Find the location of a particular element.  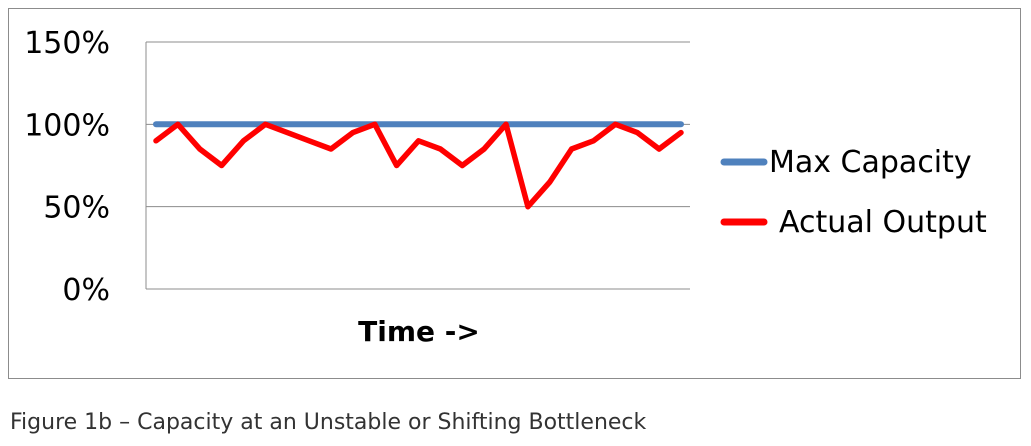

y-tick-label: 150% is located at coordinates (67, 43).